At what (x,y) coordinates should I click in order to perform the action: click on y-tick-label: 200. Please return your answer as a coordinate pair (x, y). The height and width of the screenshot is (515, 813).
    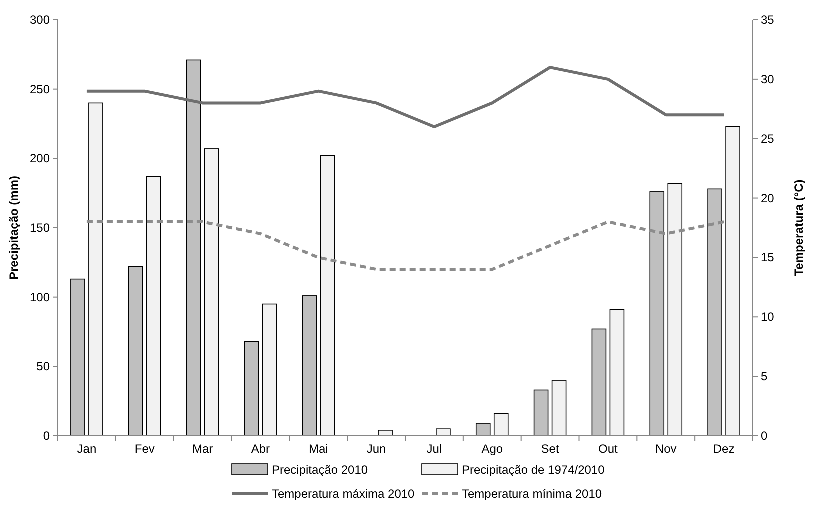
    Looking at the image, I should click on (40, 159).